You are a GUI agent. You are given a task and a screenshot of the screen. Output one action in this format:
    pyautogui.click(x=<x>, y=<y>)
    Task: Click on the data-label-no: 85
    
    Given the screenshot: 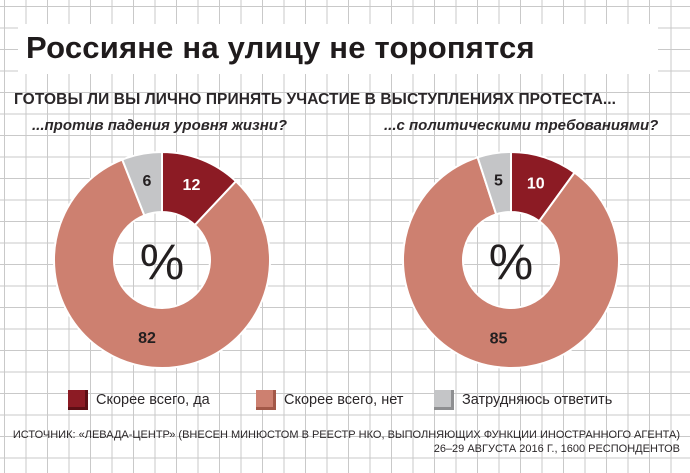 What is the action you would take?
    pyautogui.click(x=499, y=339)
    